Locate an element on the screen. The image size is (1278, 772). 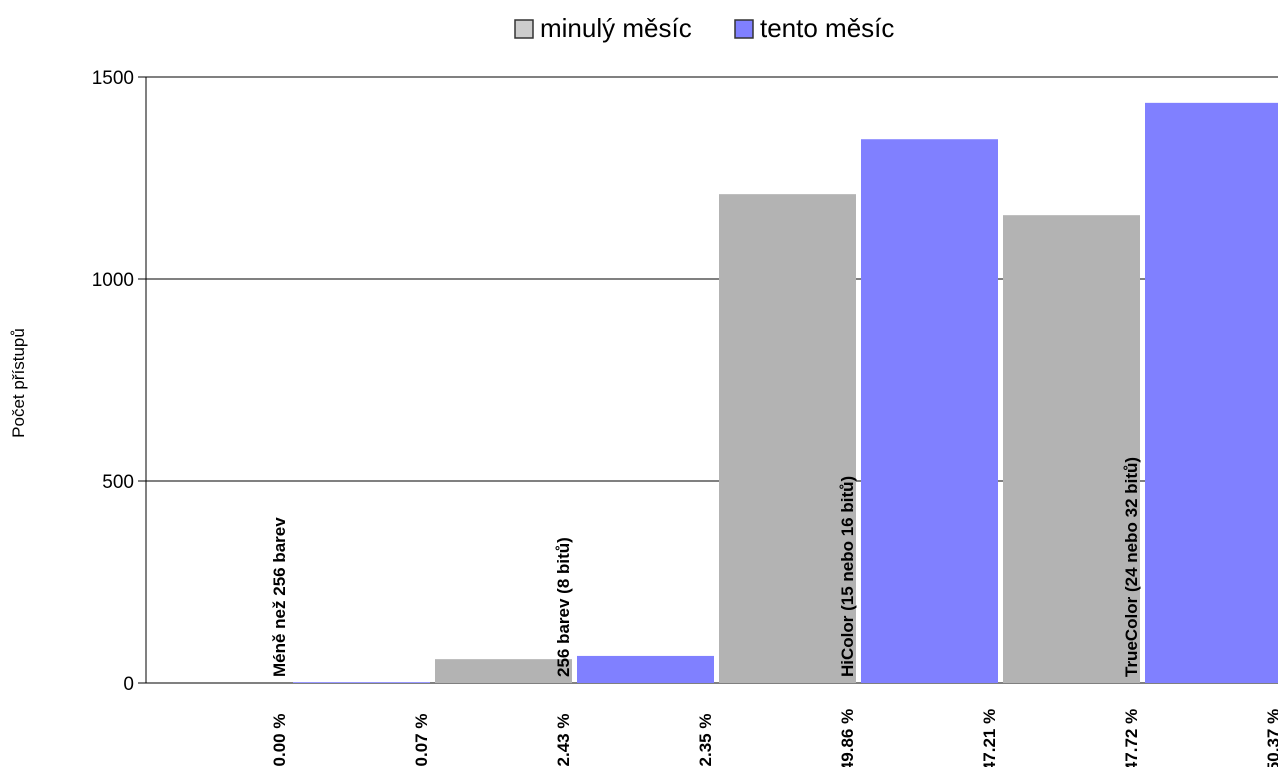
y-tick-label: 1500 is located at coordinates (113, 78).